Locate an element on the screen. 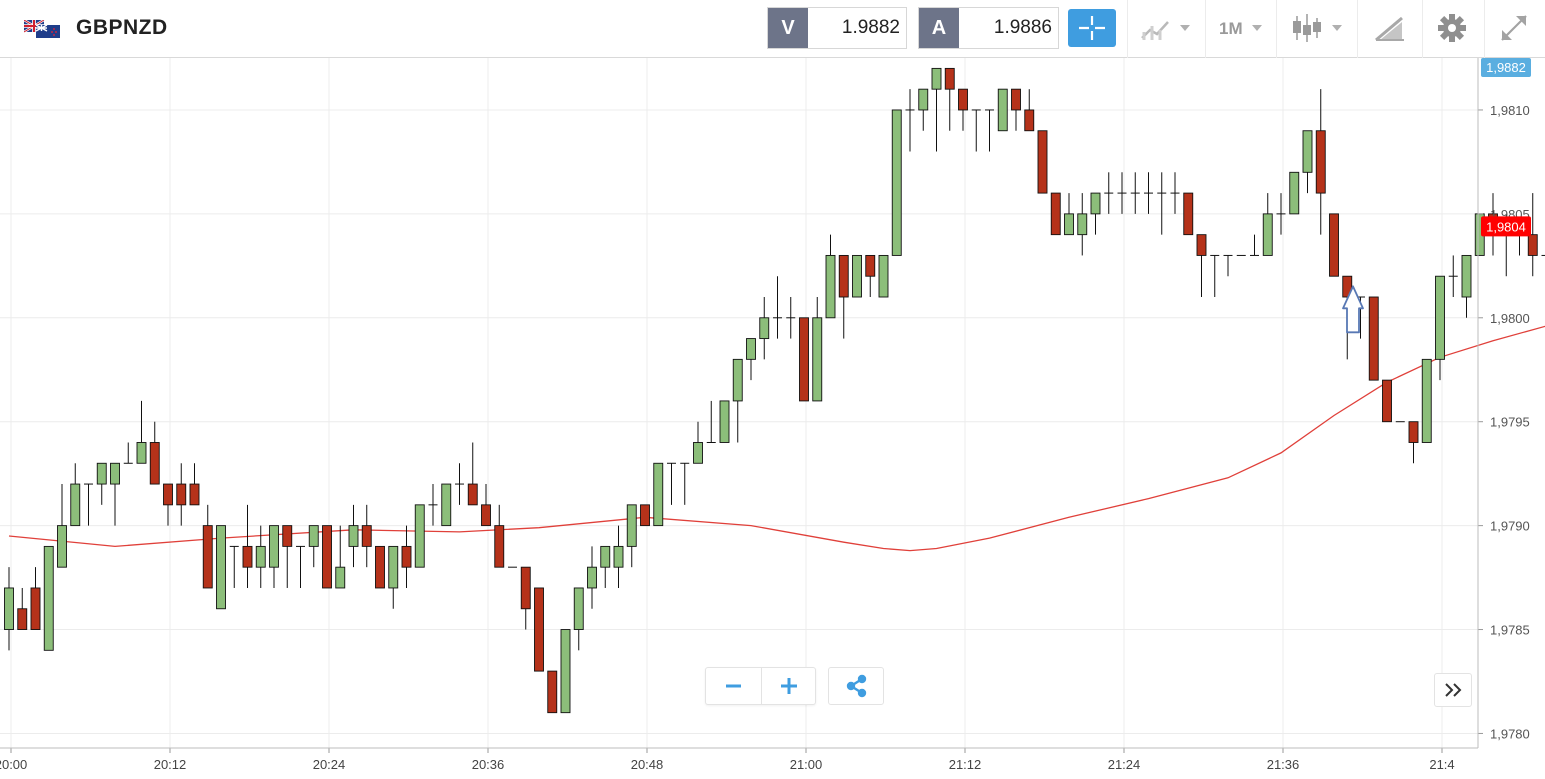  crosshair-button is located at coordinates (1092, 28).